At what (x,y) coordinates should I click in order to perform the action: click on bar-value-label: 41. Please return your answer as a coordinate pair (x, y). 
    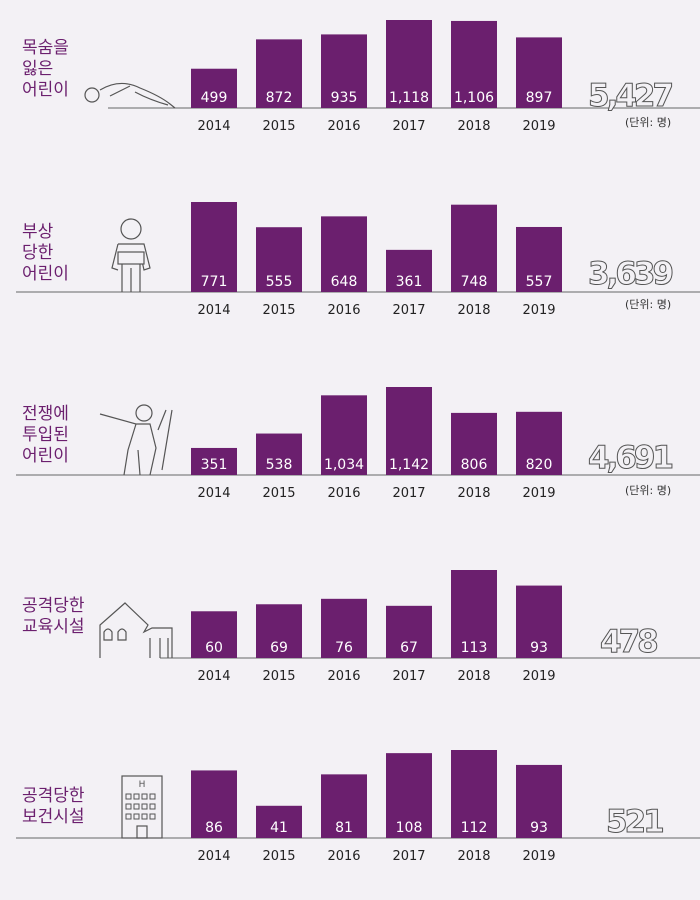
    Looking at the image, I should click on (279, 828).